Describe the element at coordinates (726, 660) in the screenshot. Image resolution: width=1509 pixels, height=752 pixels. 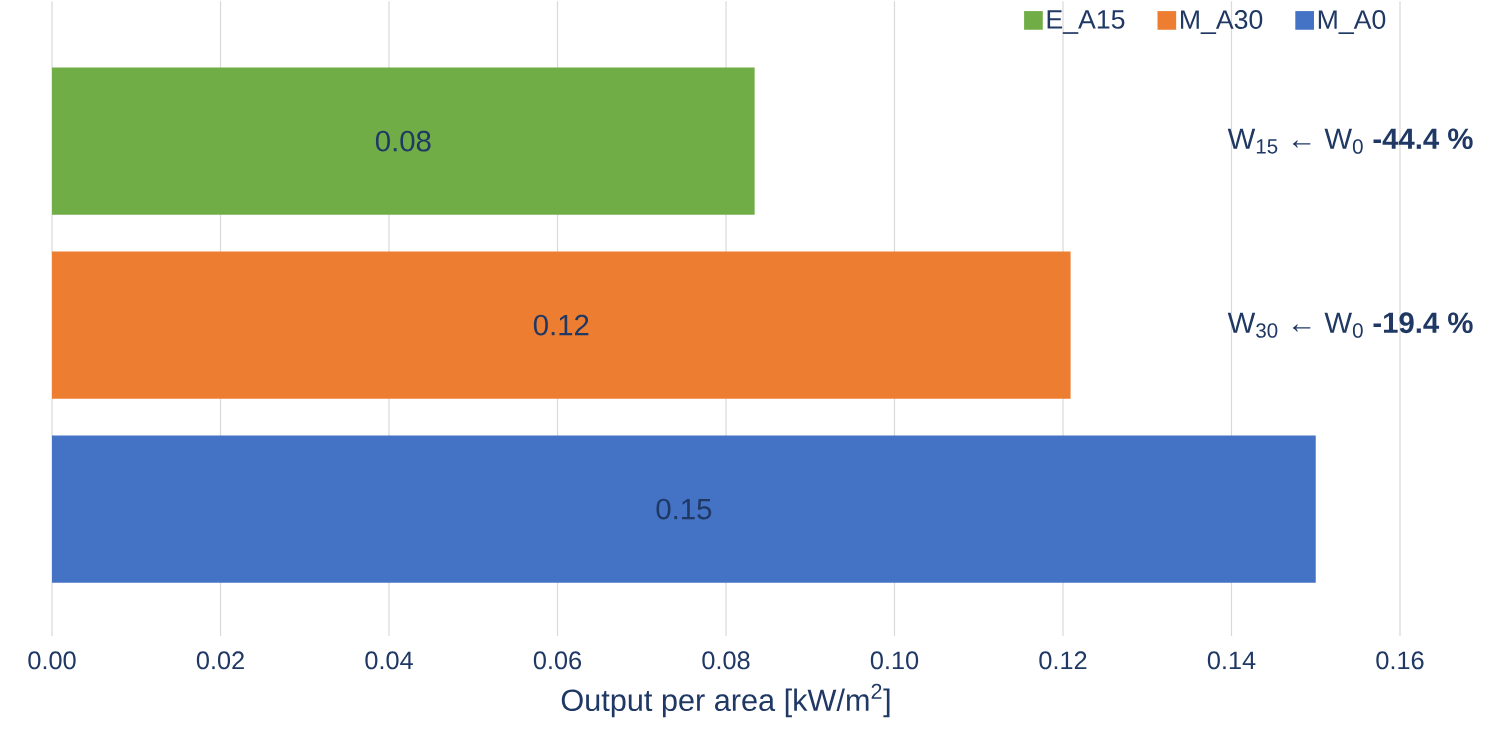
I see `x-tick-label: 0.08` at that location.